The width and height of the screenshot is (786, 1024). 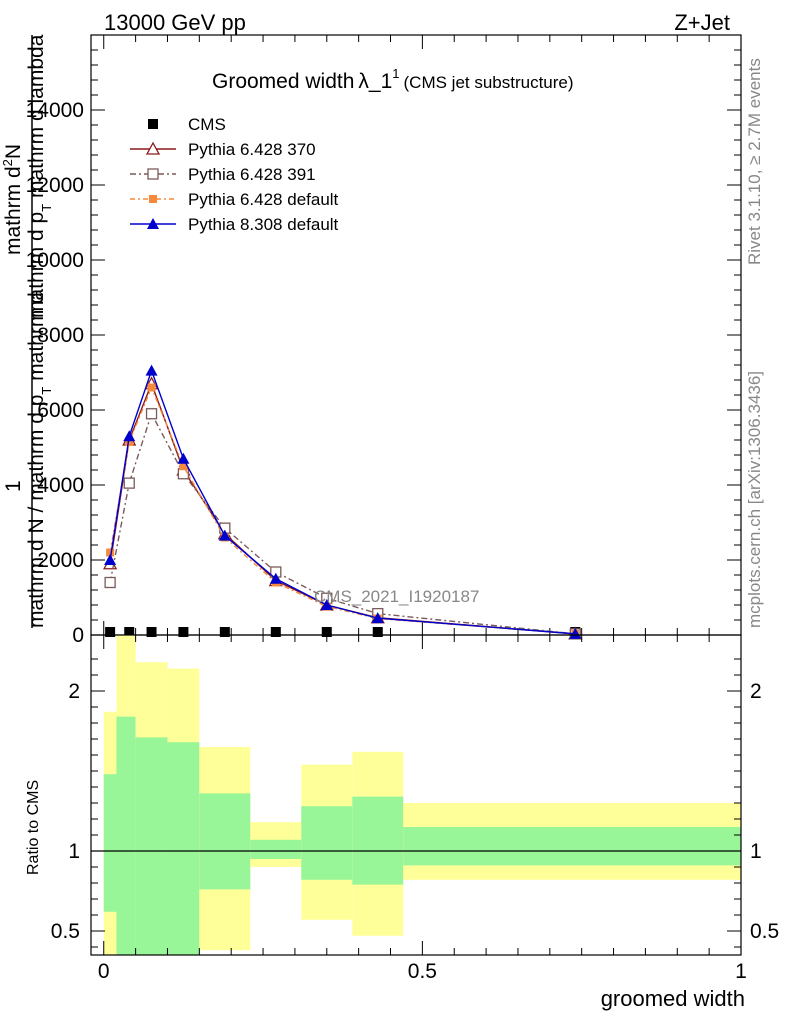 What do you see at coordinates (36, 339) in the screenshot?
I see `ylabel-den-b: mathrm d` at bounding box center [36, 339].